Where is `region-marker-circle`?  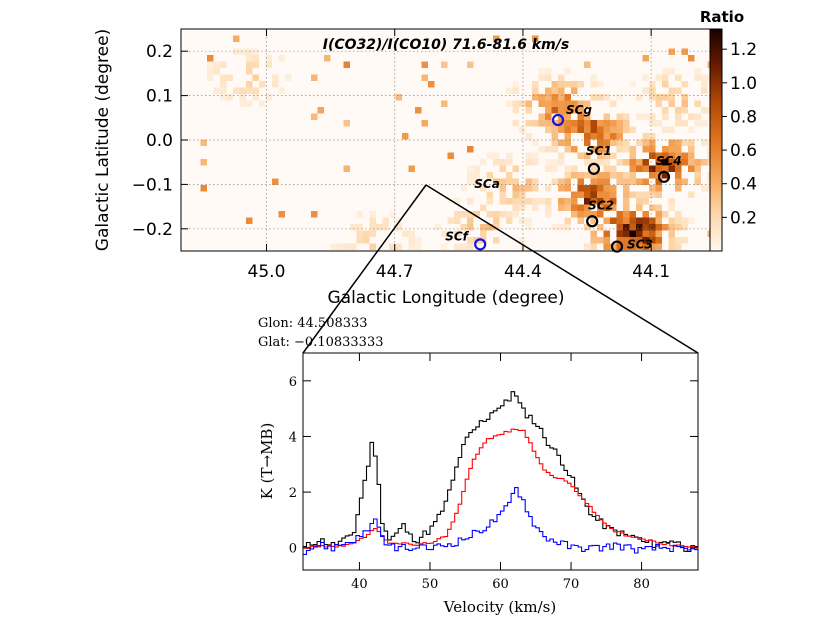 region-marker-circle is located at coordinates (558, 120).